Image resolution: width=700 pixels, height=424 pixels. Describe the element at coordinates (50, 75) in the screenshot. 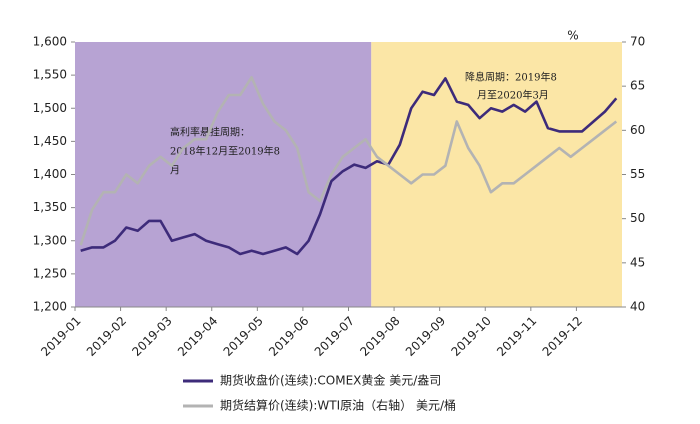

I see `y-tick-label: 1,550` at that location.